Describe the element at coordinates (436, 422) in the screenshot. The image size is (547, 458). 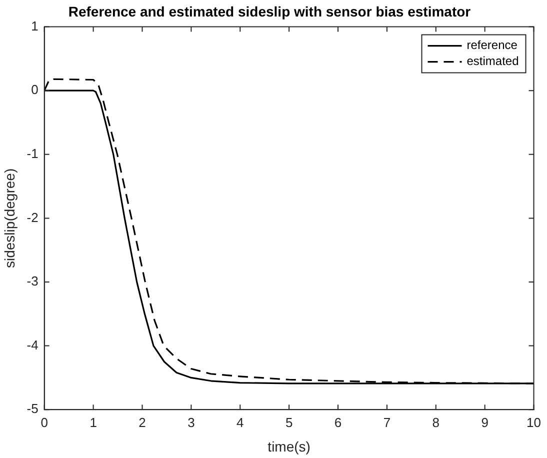
I see `x-tick-label: 8` at that location.